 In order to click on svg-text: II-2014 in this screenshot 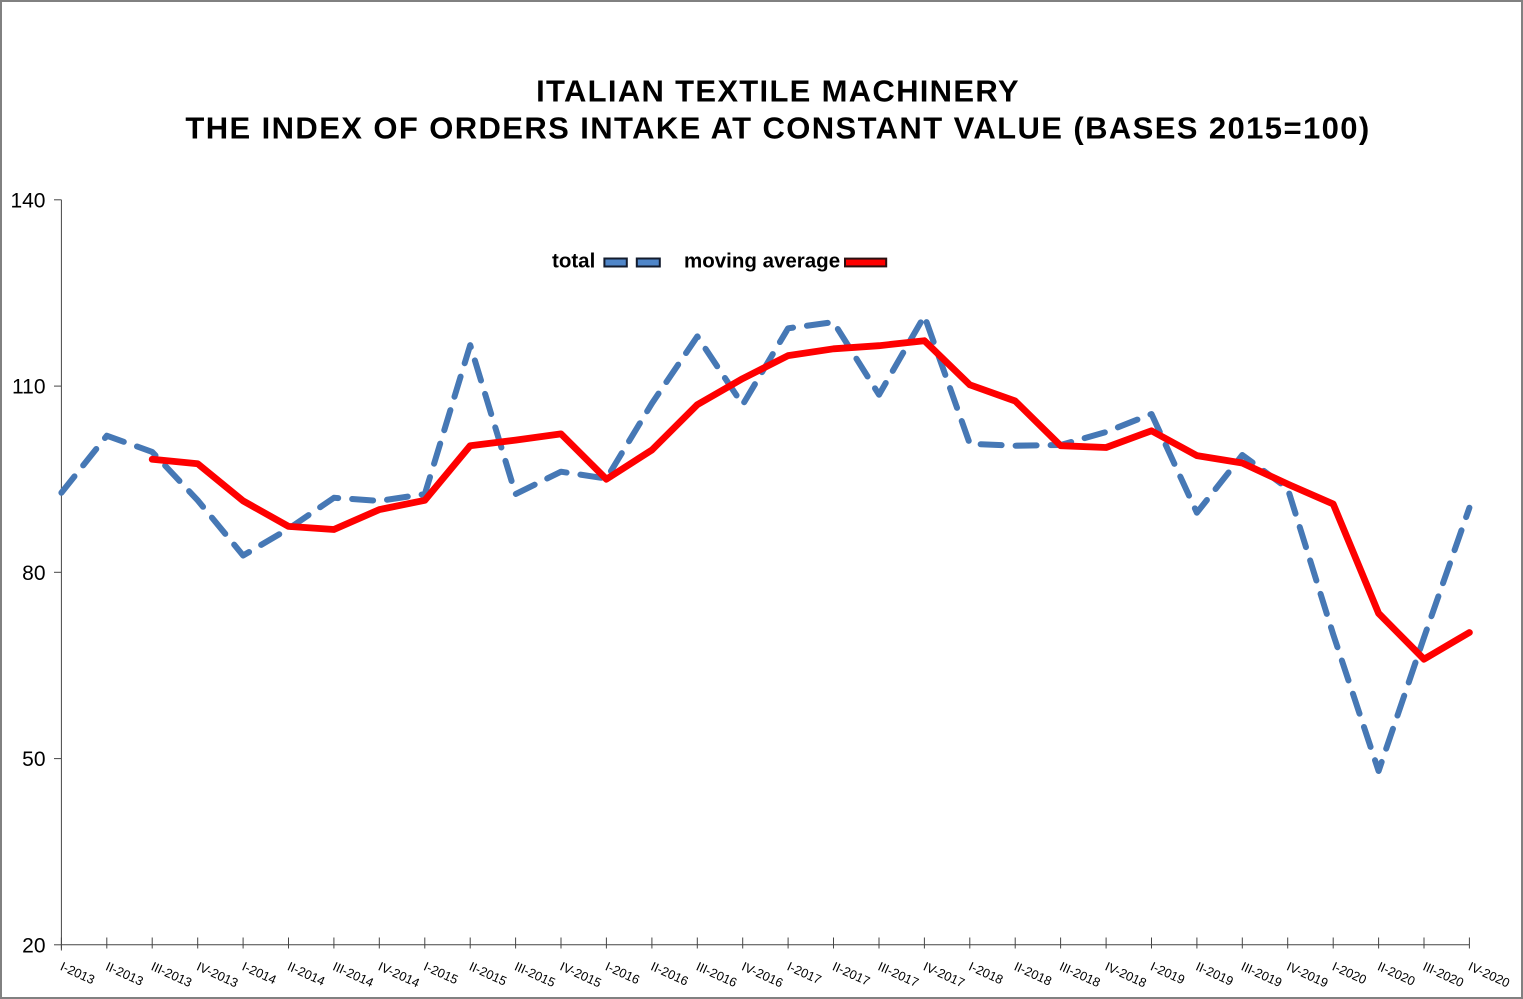, I will do `click(306, 973)`.